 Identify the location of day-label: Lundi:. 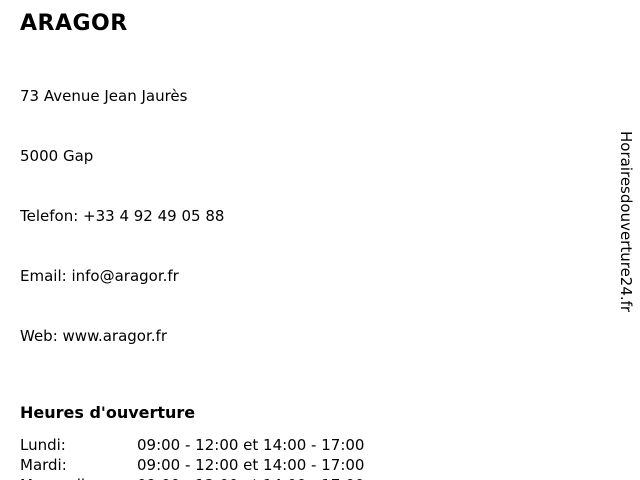
(43, 445).